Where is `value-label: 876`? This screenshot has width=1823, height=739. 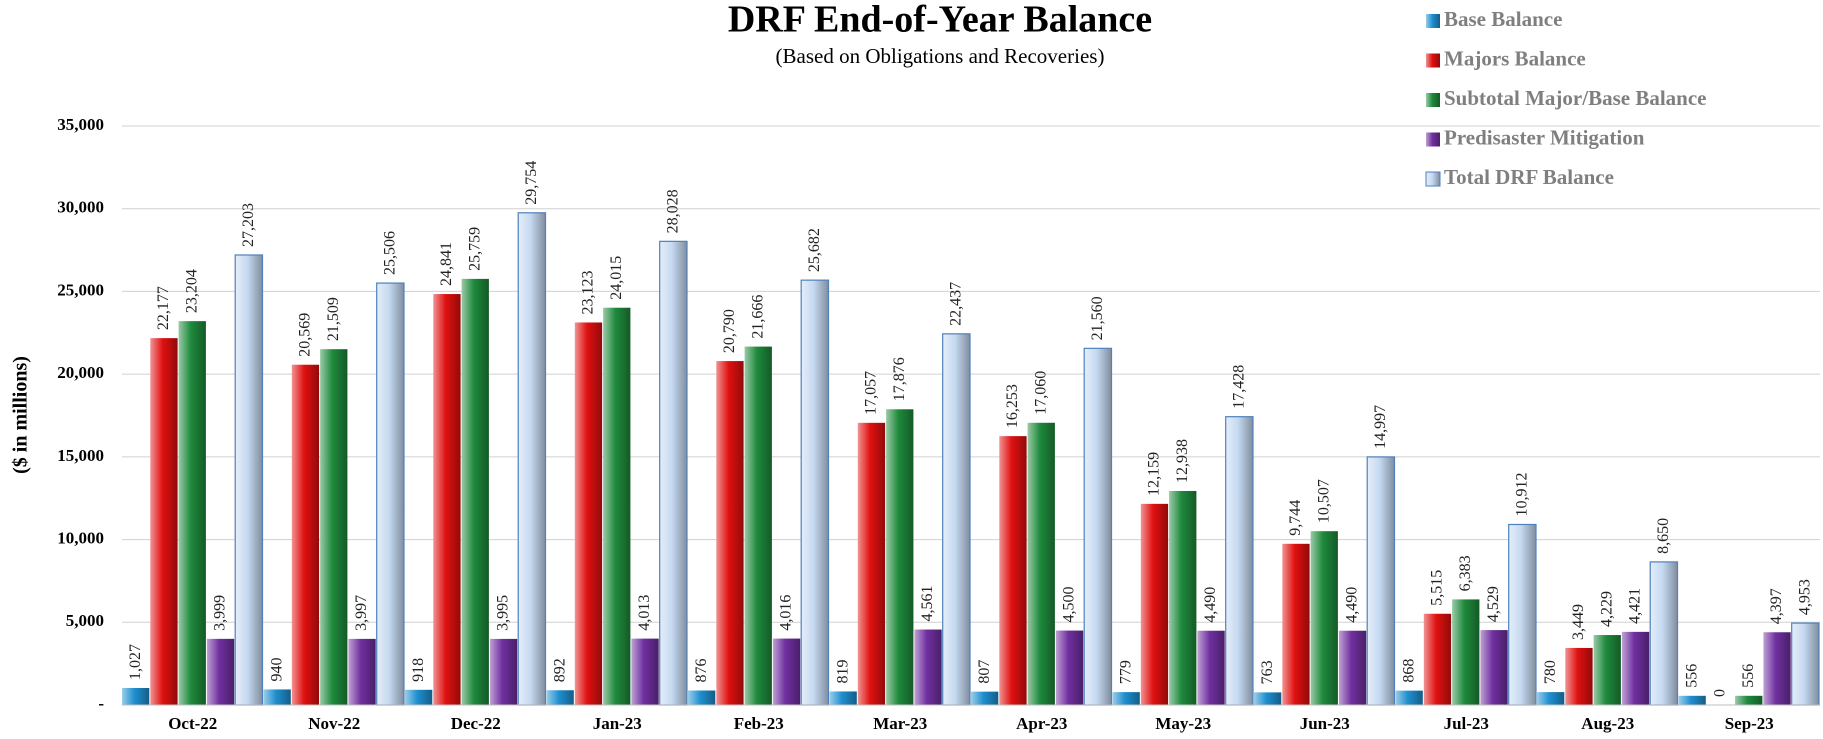 value-label: 876 is located at coordinates (701, 671).